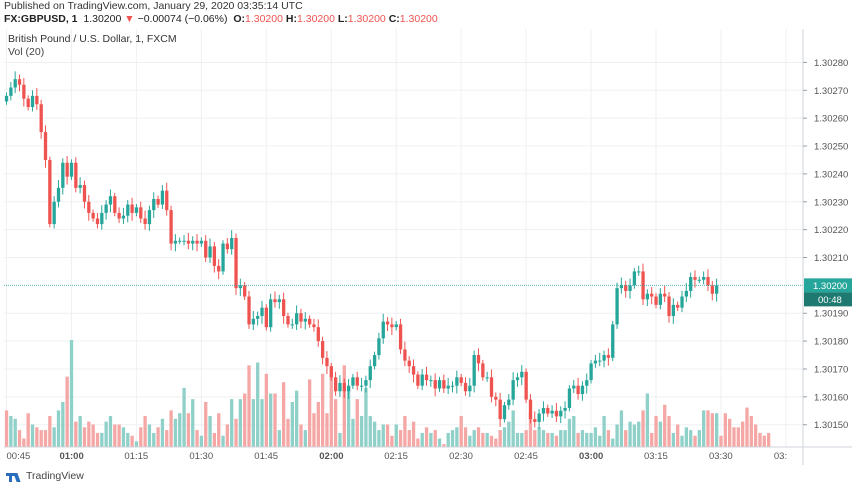 This screenshot has height=485, width=852. I want to click on symbol-label: FX:GBPUSD, 1, so click(41, 19).